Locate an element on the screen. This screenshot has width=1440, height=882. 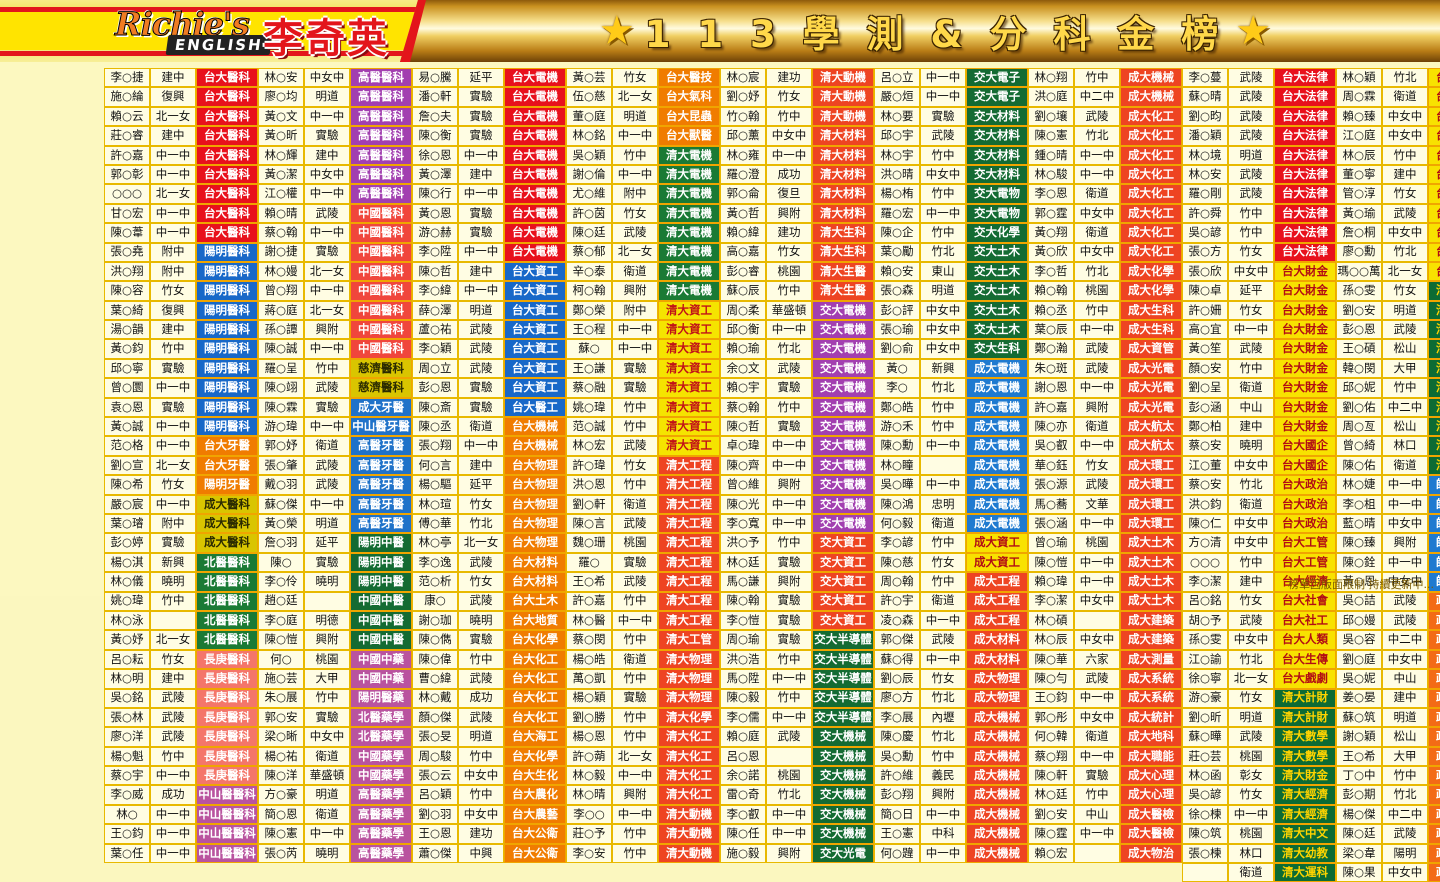
high-school-cell: 桃園 is located at coordinates (1251, 756).